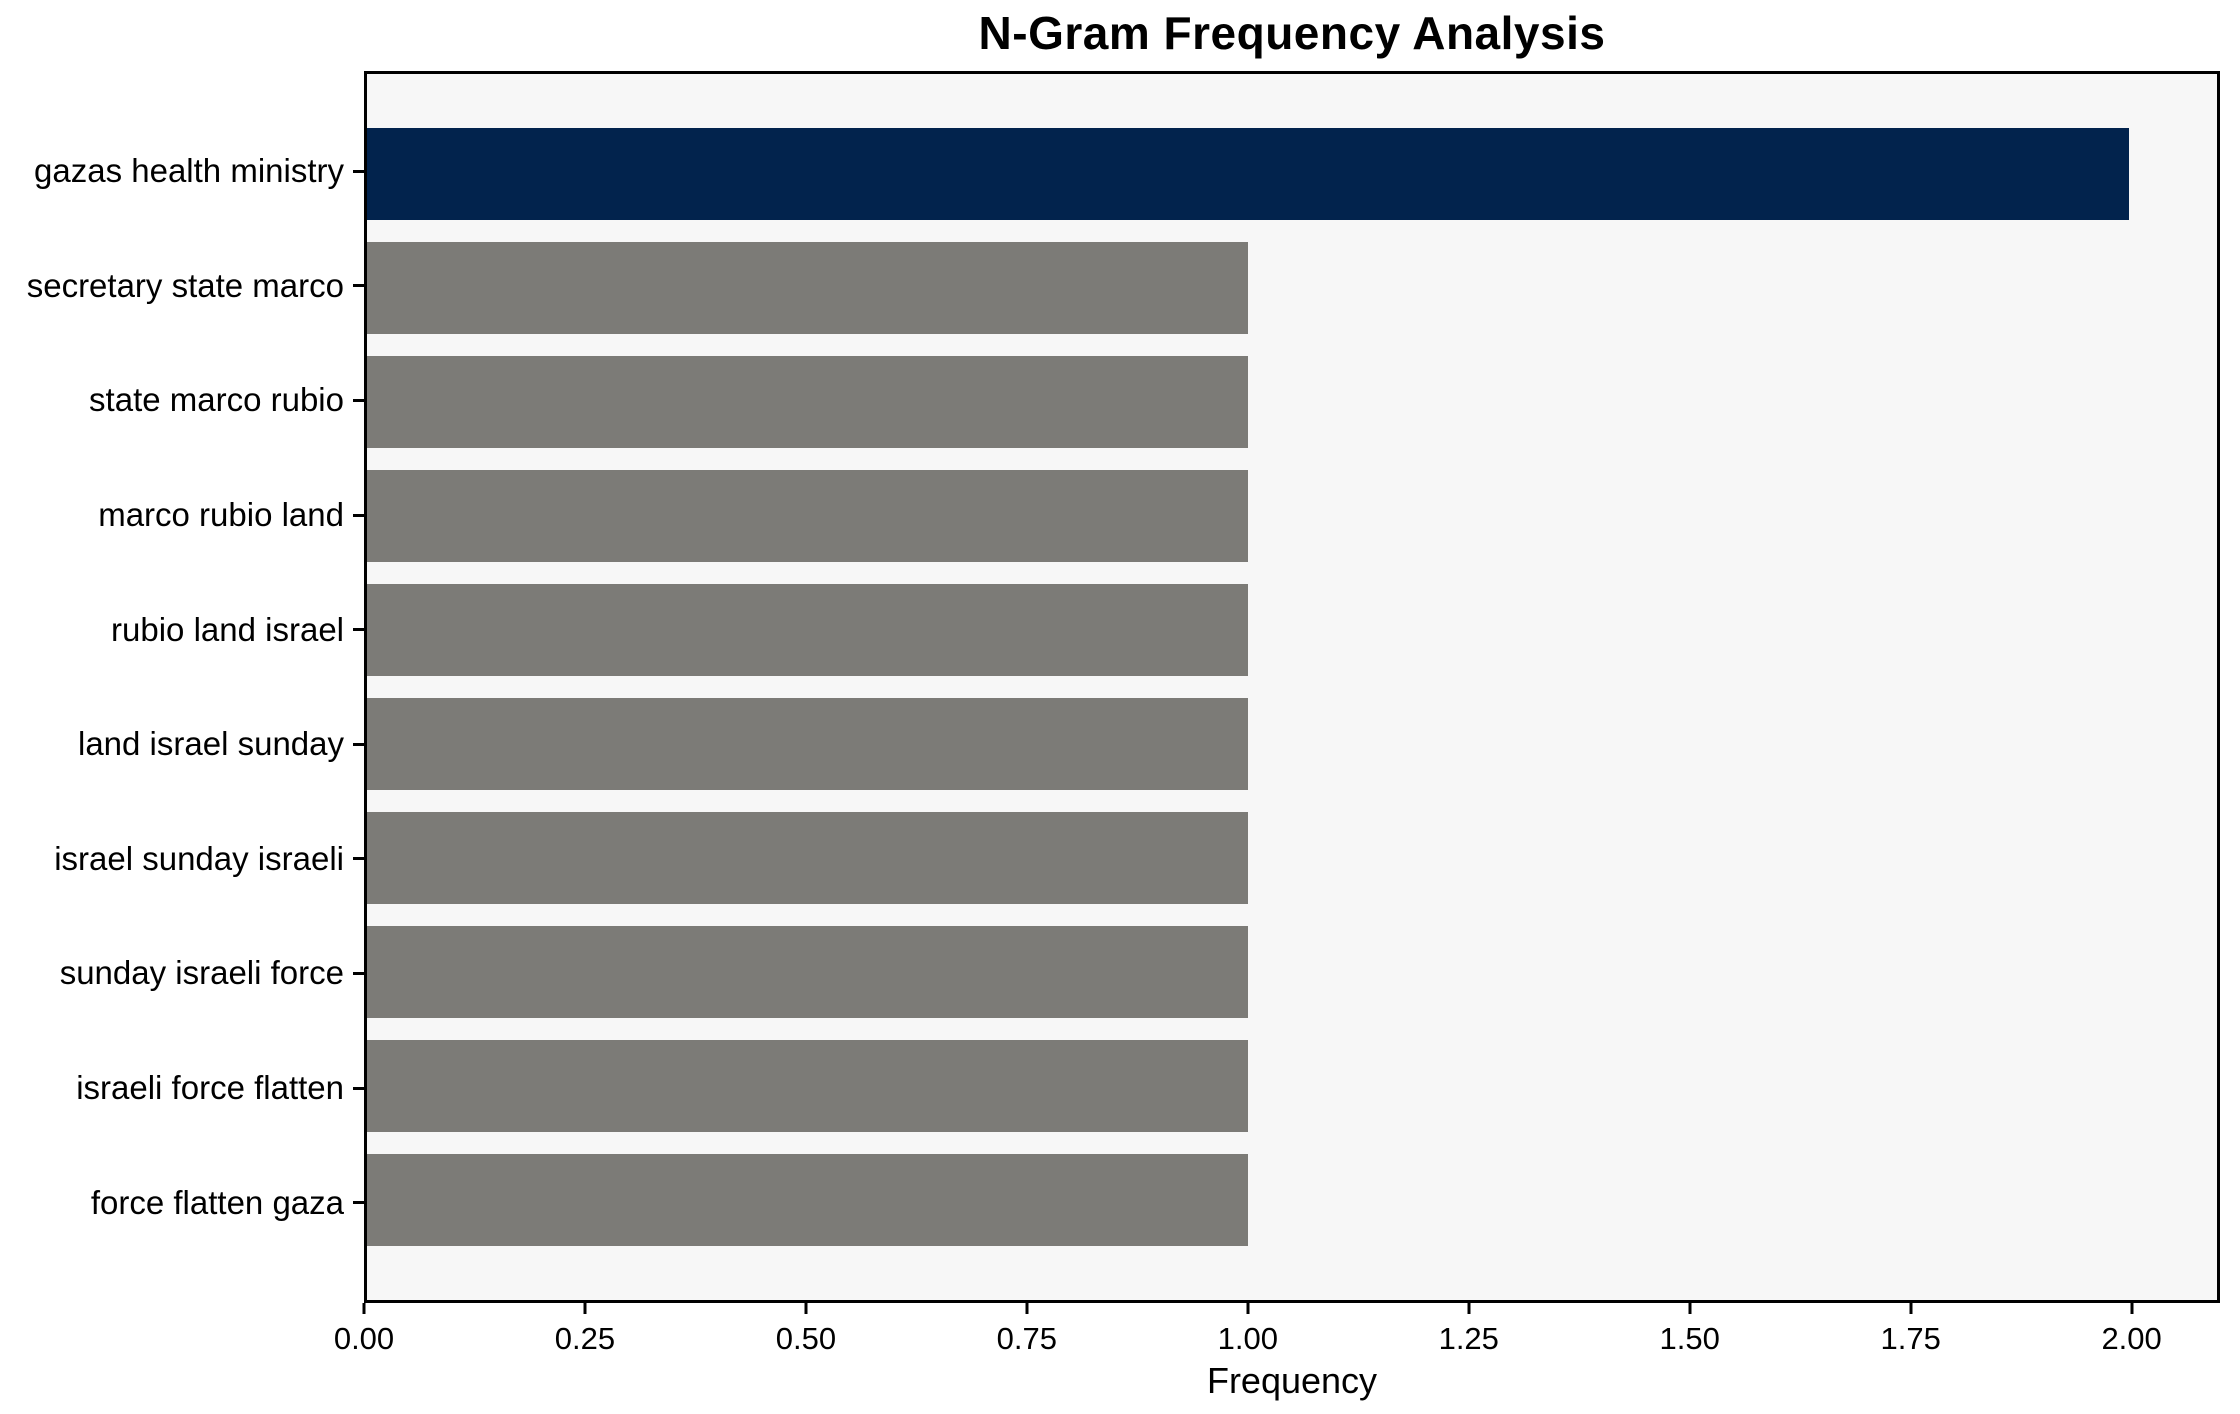  I want to click on y-tick-label: sunday israeli force, so click(201, 973).